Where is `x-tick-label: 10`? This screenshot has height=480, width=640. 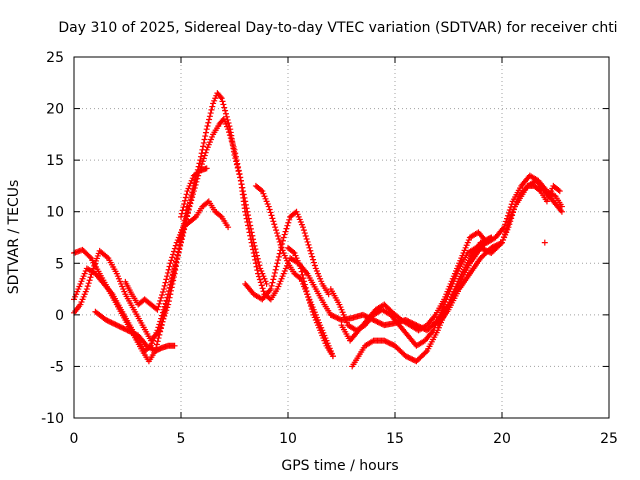 x-tick-label: 10 is located at coordinates (288, 439).